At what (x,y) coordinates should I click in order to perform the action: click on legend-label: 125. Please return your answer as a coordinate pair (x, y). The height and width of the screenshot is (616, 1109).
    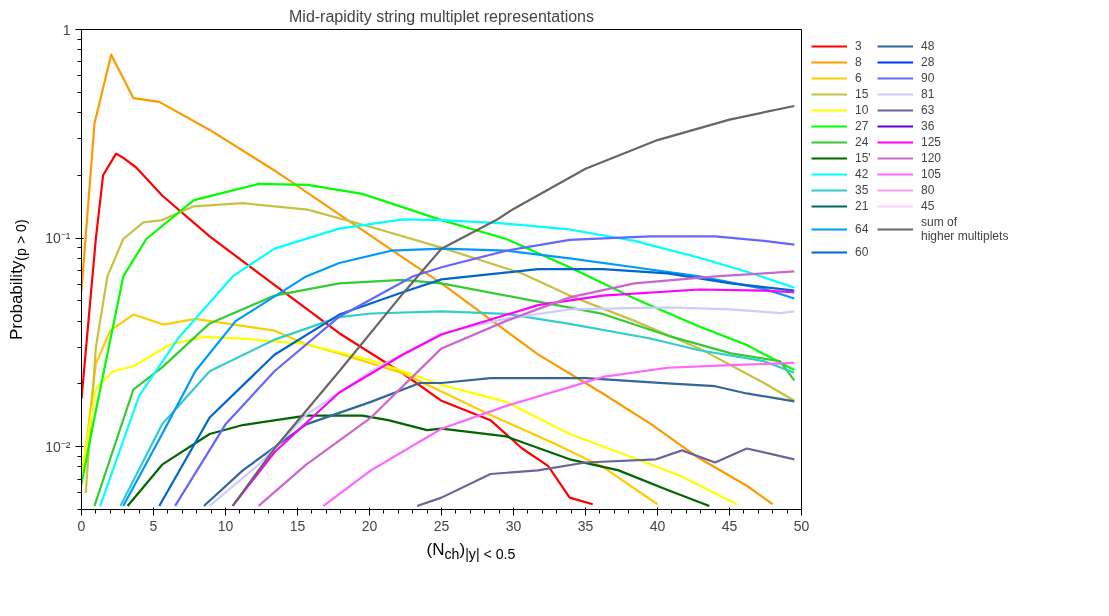
    Looking at the image, I should click on (931, 142).